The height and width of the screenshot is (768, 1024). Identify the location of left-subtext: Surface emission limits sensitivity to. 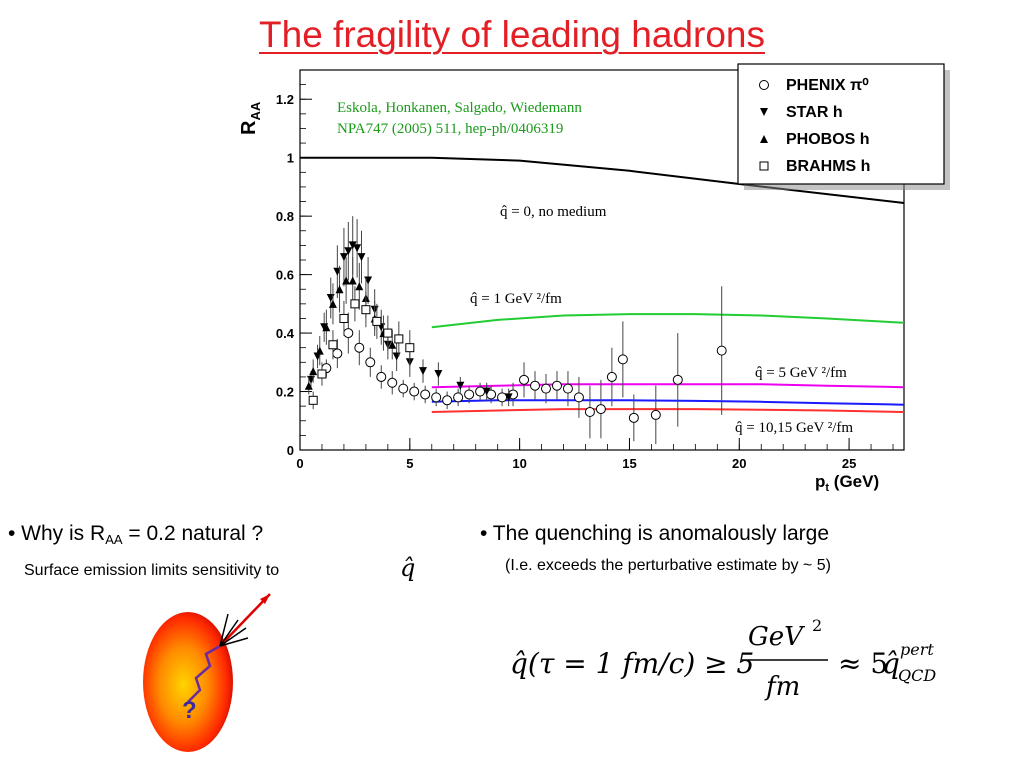
(152, 570).